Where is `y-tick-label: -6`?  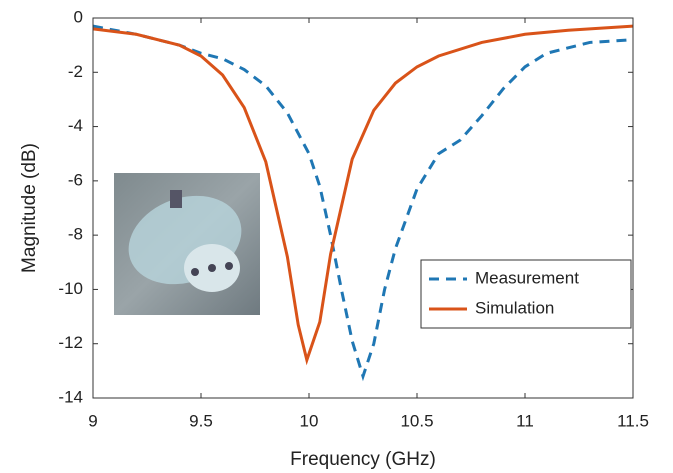 y-tick-label: -6 is located at coordinates (75, 179).